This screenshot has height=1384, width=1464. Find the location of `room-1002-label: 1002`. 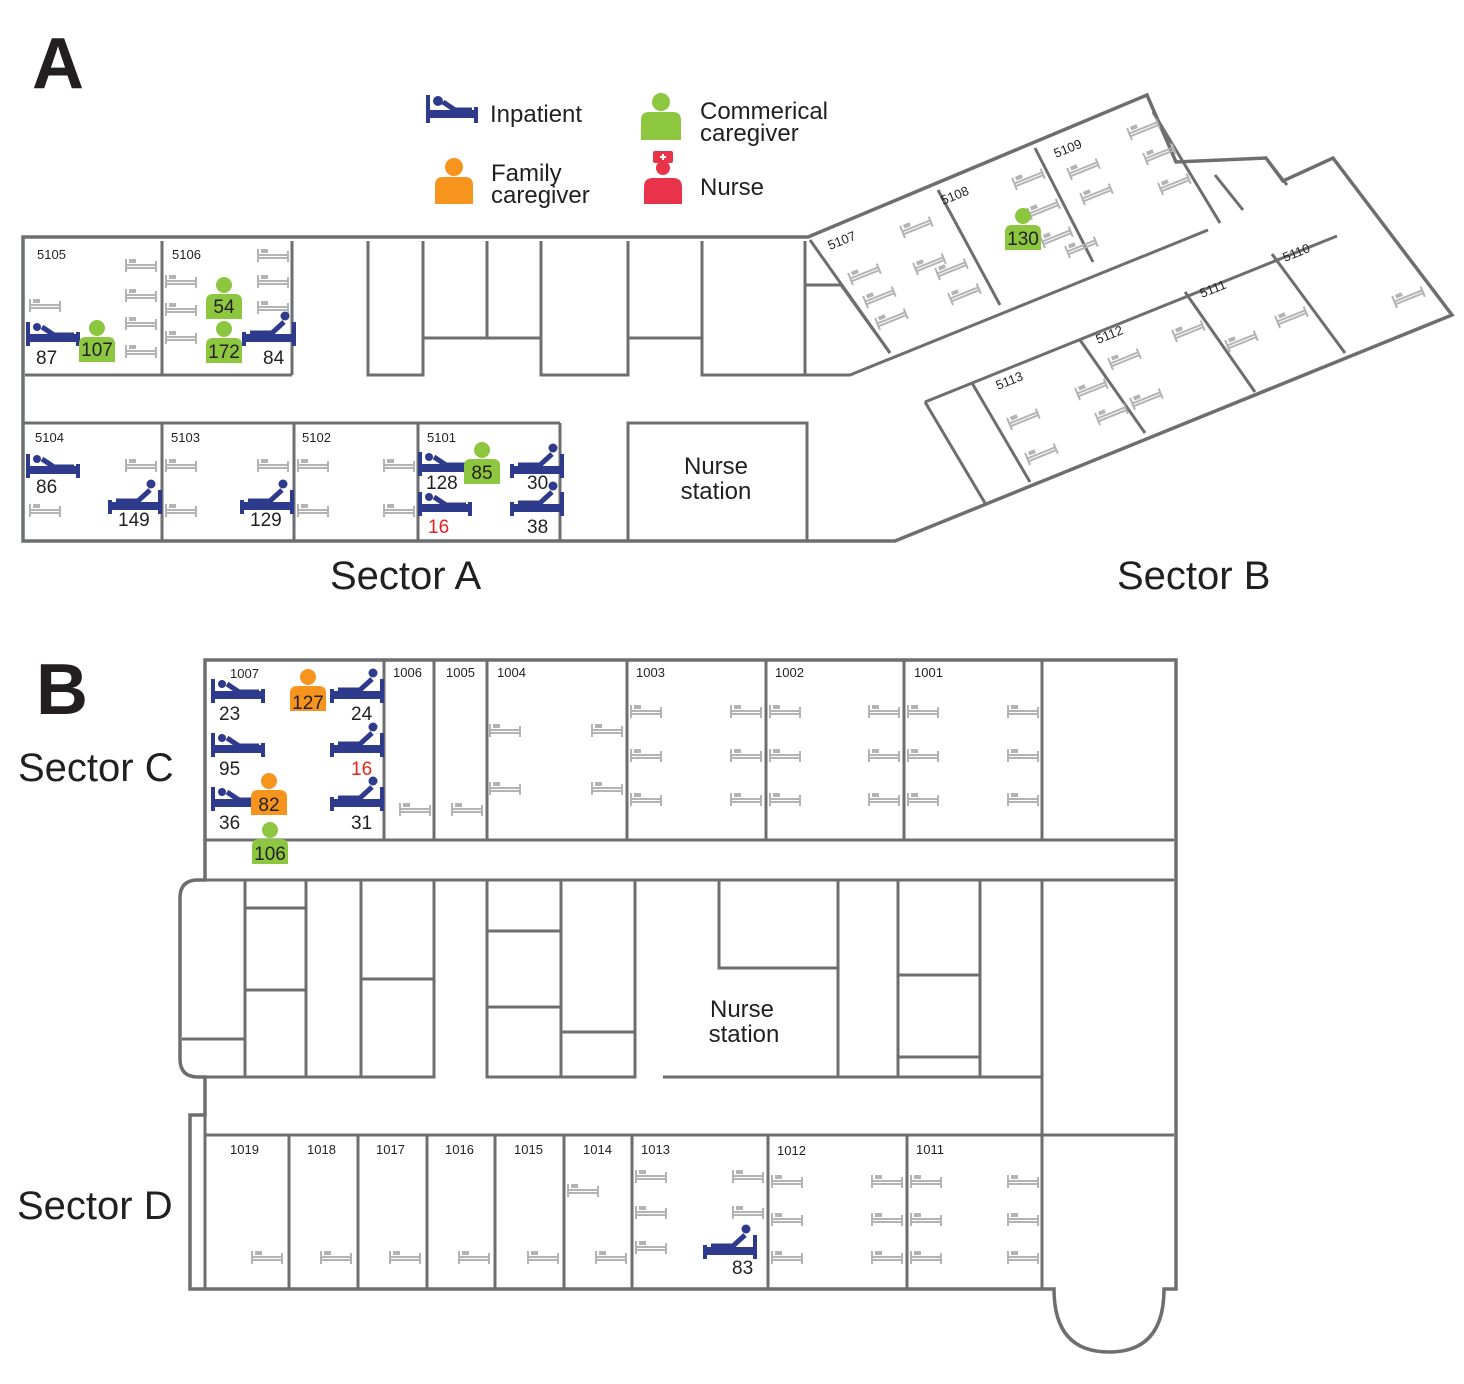

room-1002-label: 1002 is located at coordinates (789, 672).